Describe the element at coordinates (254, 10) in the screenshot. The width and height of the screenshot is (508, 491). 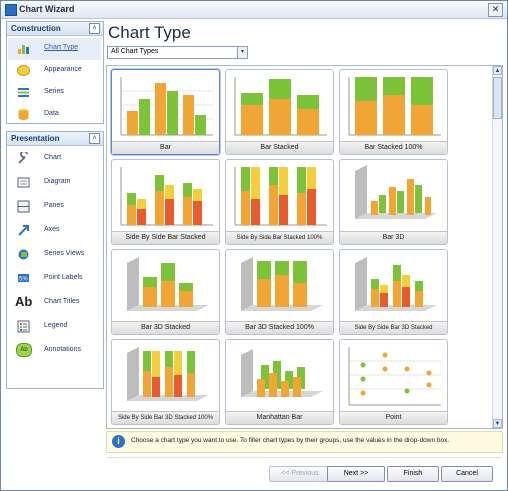
I see `title-bar: Chart Wizard ✕` at that location.